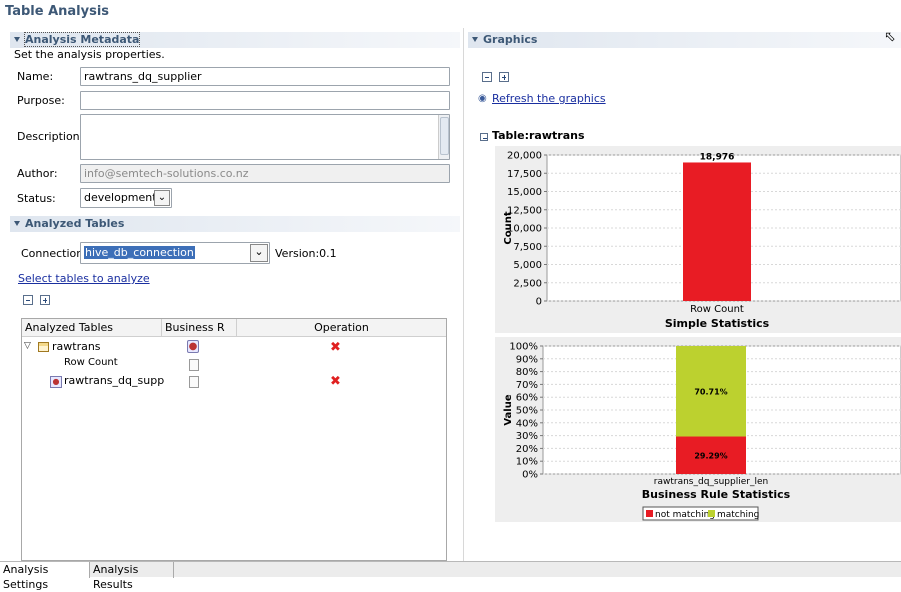 The height and width of the screenshot is (592, 901). Describe the element at coordinates (57, 11) in the screenshot. I see `page-title: Table Analysis` at that location.